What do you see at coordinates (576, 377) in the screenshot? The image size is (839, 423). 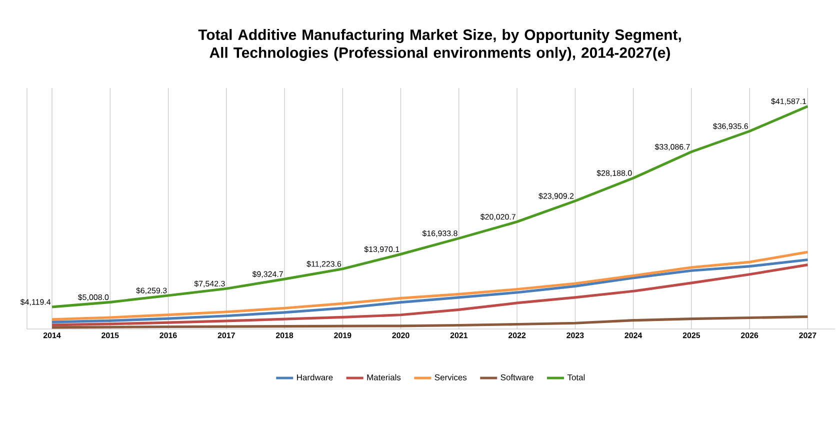 I see `legend-label: Total` at bounding box center [576, 377].